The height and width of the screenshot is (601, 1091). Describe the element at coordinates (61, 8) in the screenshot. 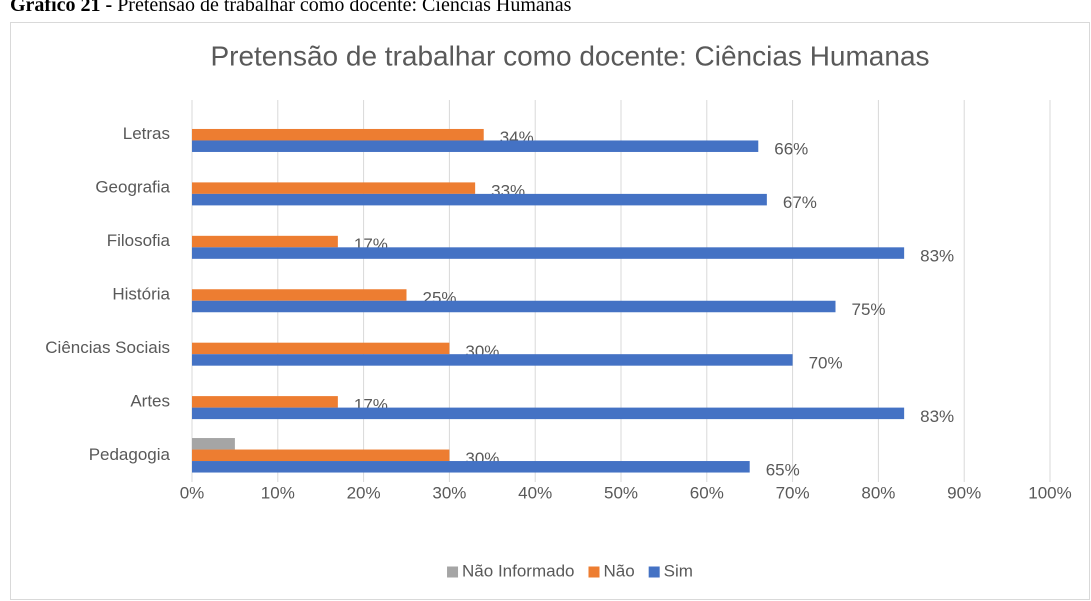

I see `caption-label: Gráfico 21 -` at that location.